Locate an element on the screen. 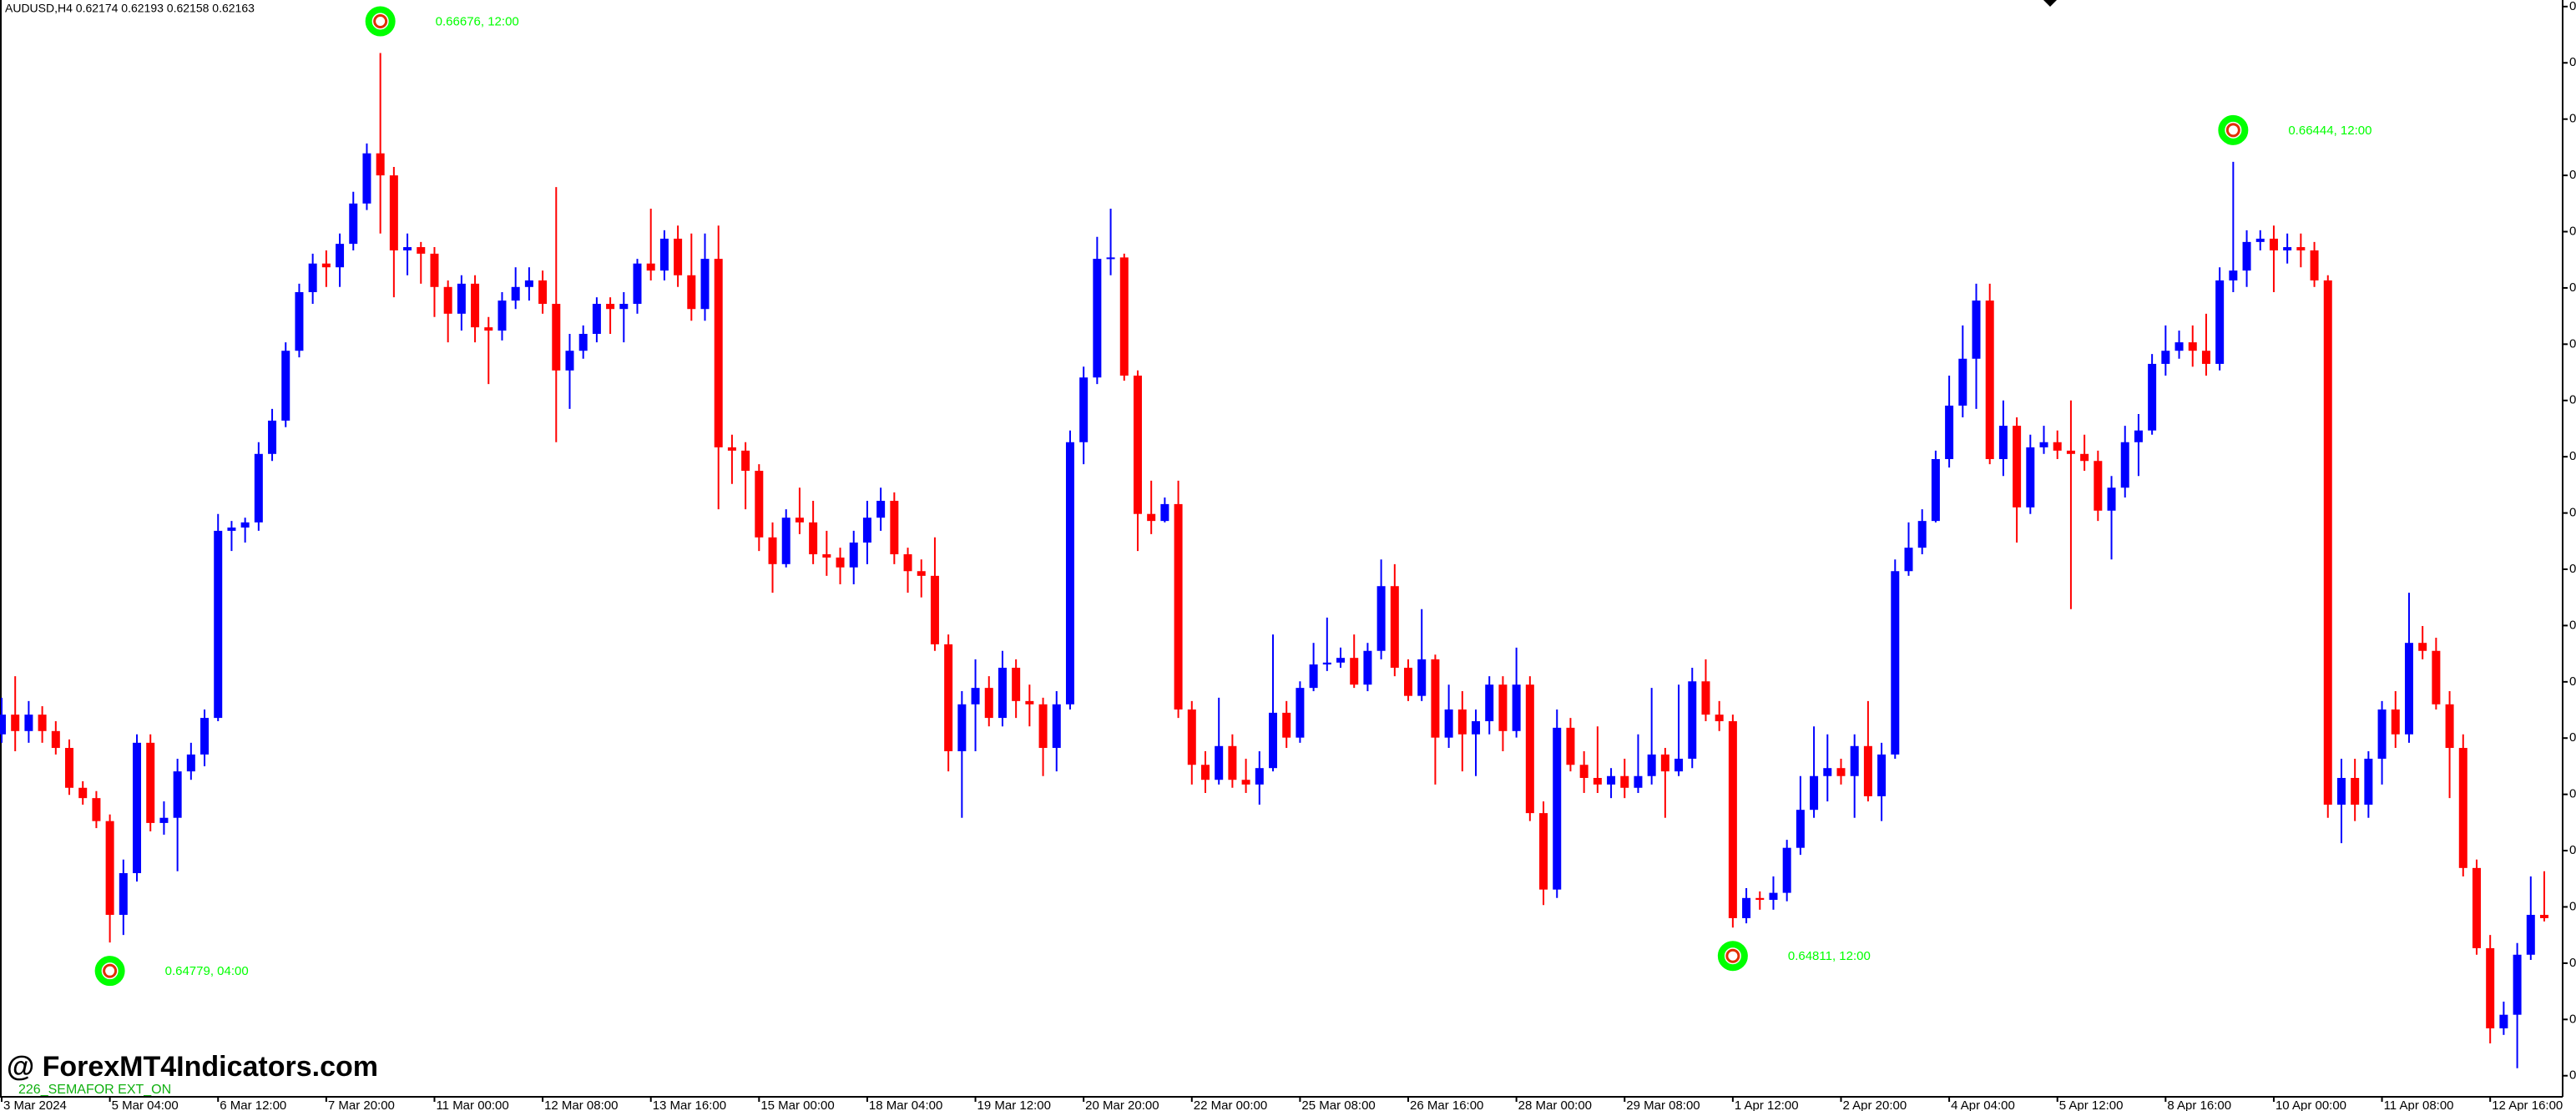  x-tick-label: 3 Mar 2024 is located at coordinates (35, 1104).